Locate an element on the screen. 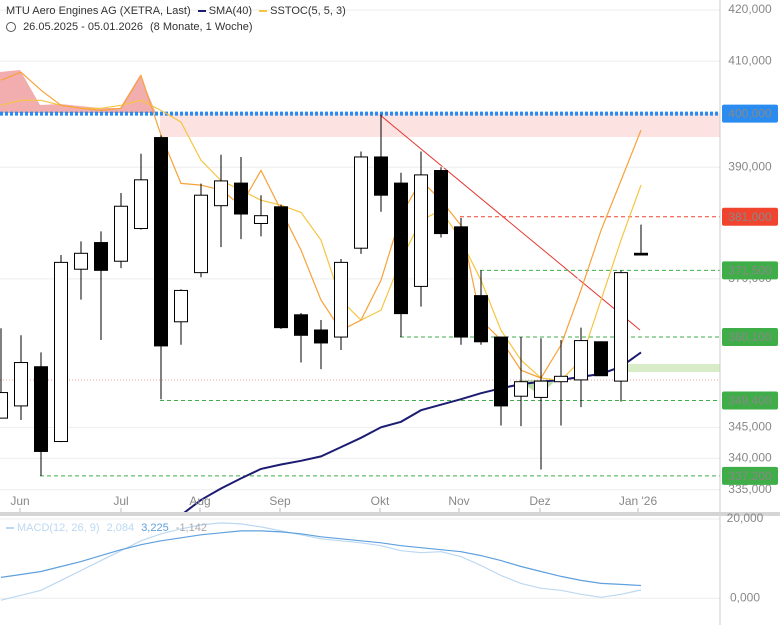  resistance-band is located at coordinates (440, 125).